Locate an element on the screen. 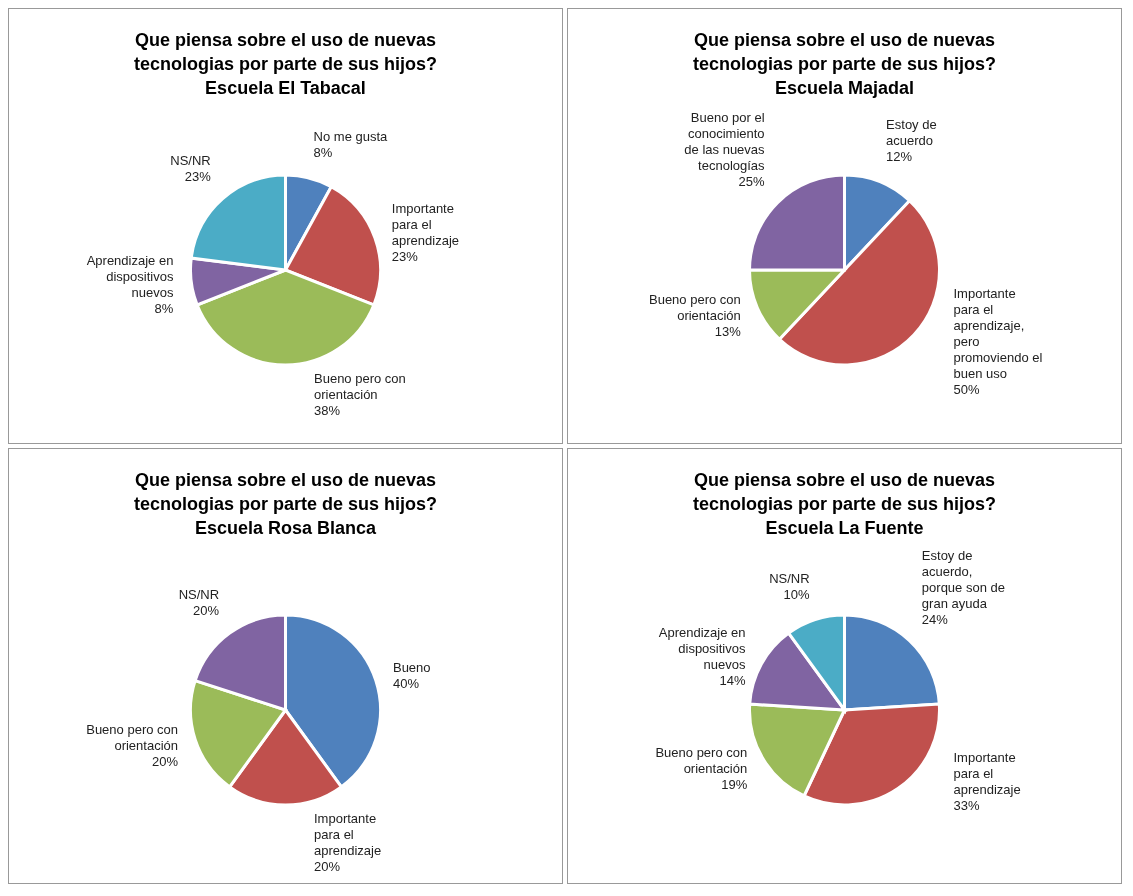  slice-label: Importante para el aprendizaje, pero promoviendo el buen uso is located at coordinates (998, 334).